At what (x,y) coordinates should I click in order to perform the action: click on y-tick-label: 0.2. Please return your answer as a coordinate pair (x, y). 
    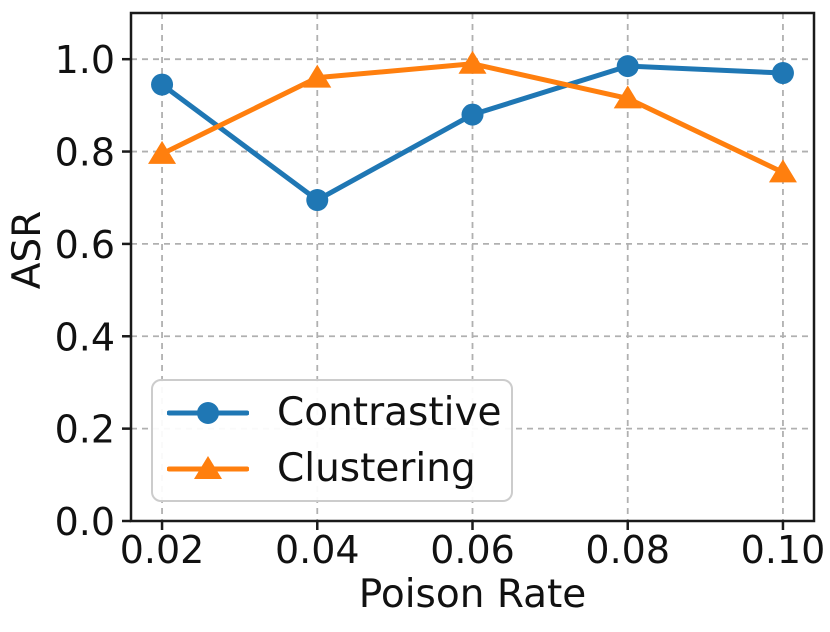
    Looking at the image, I should click on (85, 430).